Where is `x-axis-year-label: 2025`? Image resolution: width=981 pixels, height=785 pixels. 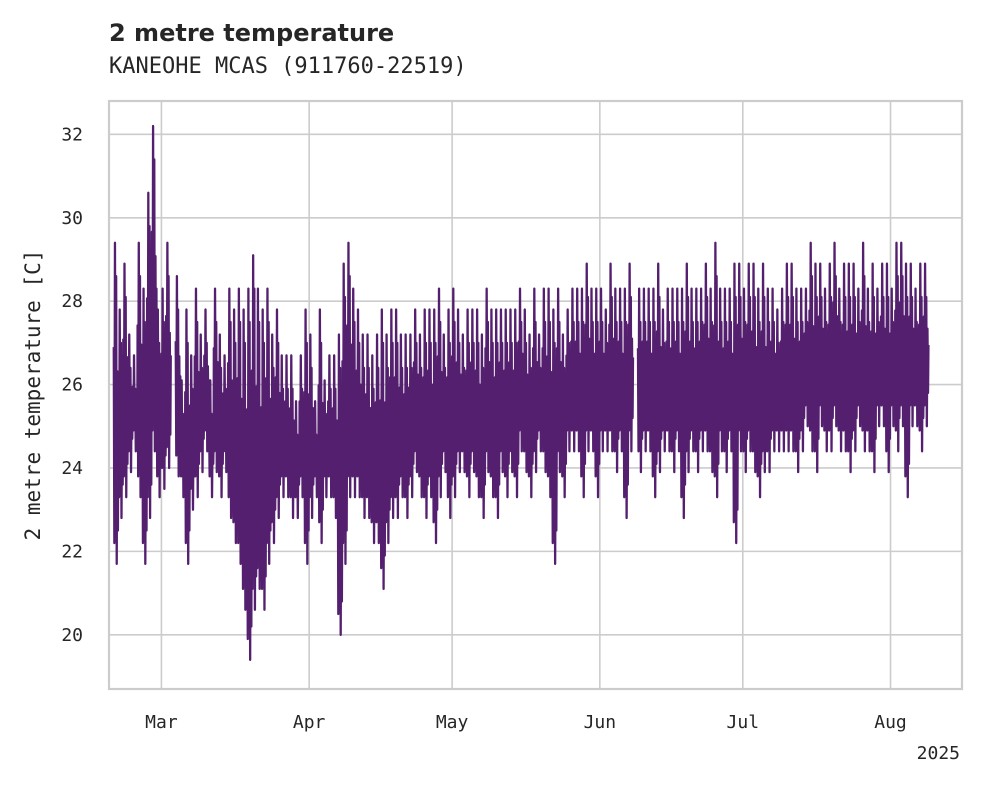
x-axis-year-label: 2025 is located at coordinates (938, 753).